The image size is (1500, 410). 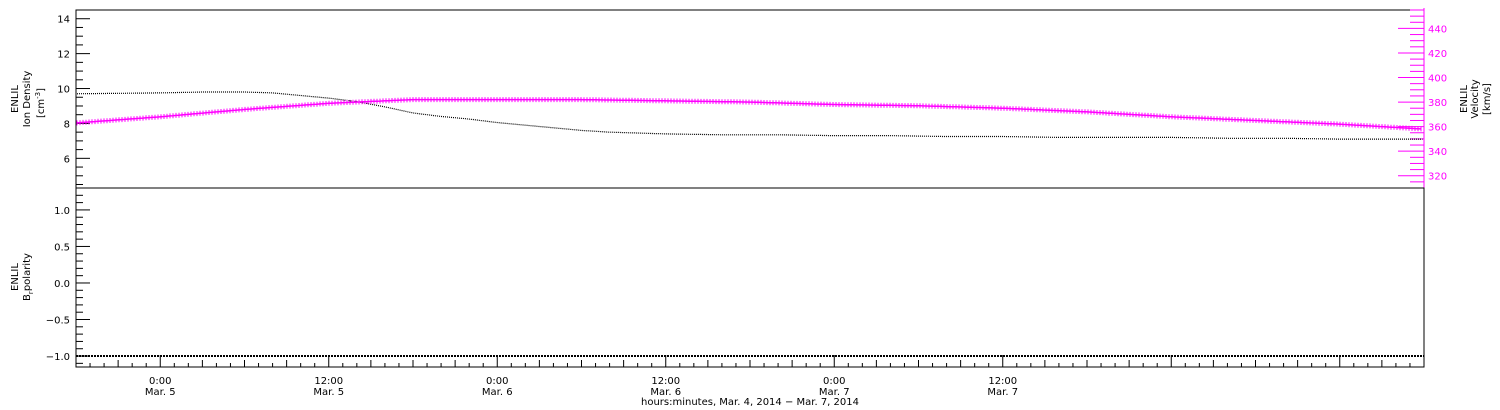 What do you see at coordinates (1487, 99) in the screenshot?
I see `top-right-ylabel-line3: [km/s]` at bounding box center [1487, 99].